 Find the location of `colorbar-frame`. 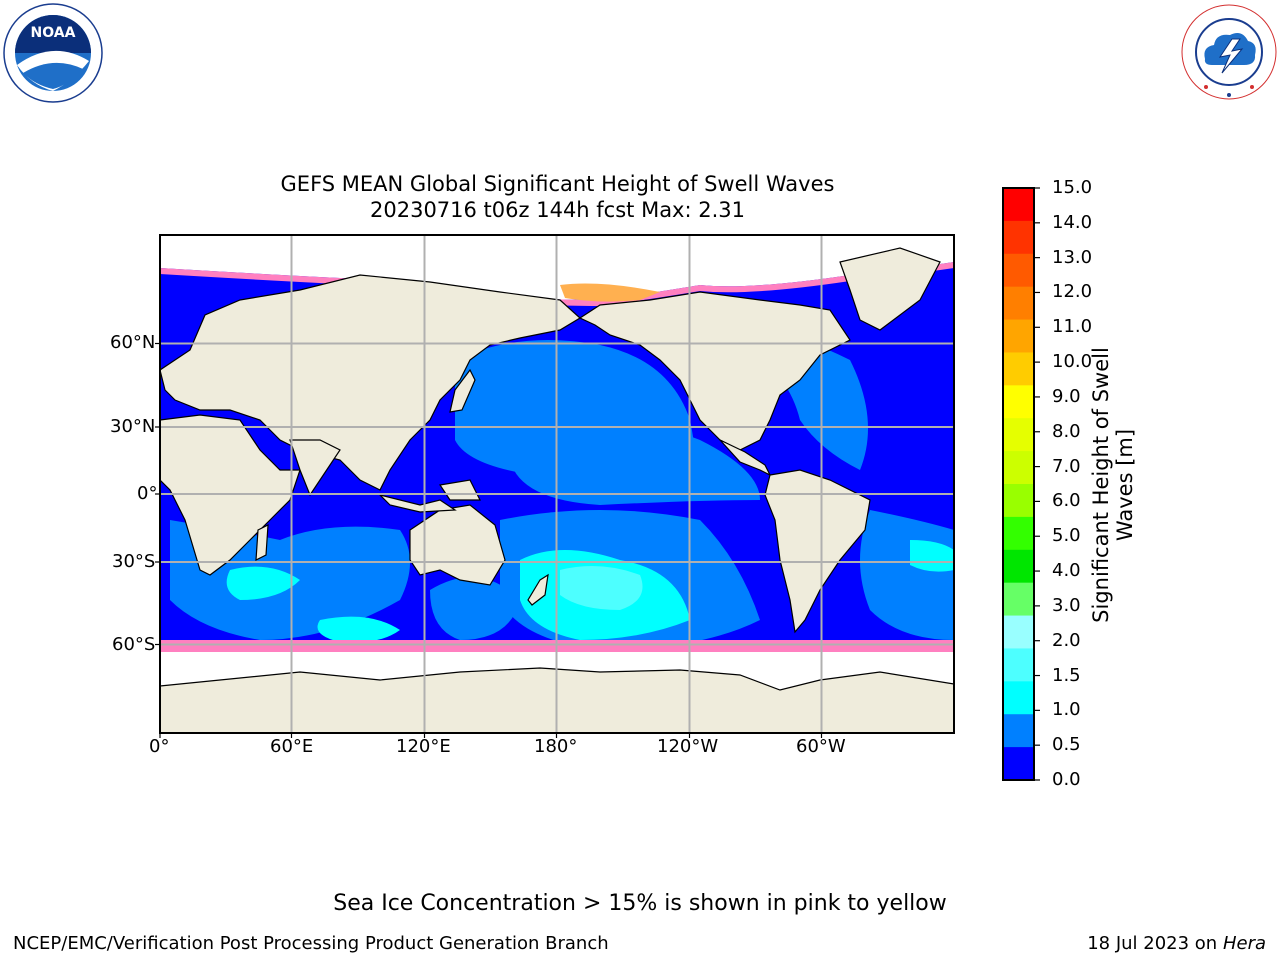

colorbar-frame is located at coordinates (1018, 484).